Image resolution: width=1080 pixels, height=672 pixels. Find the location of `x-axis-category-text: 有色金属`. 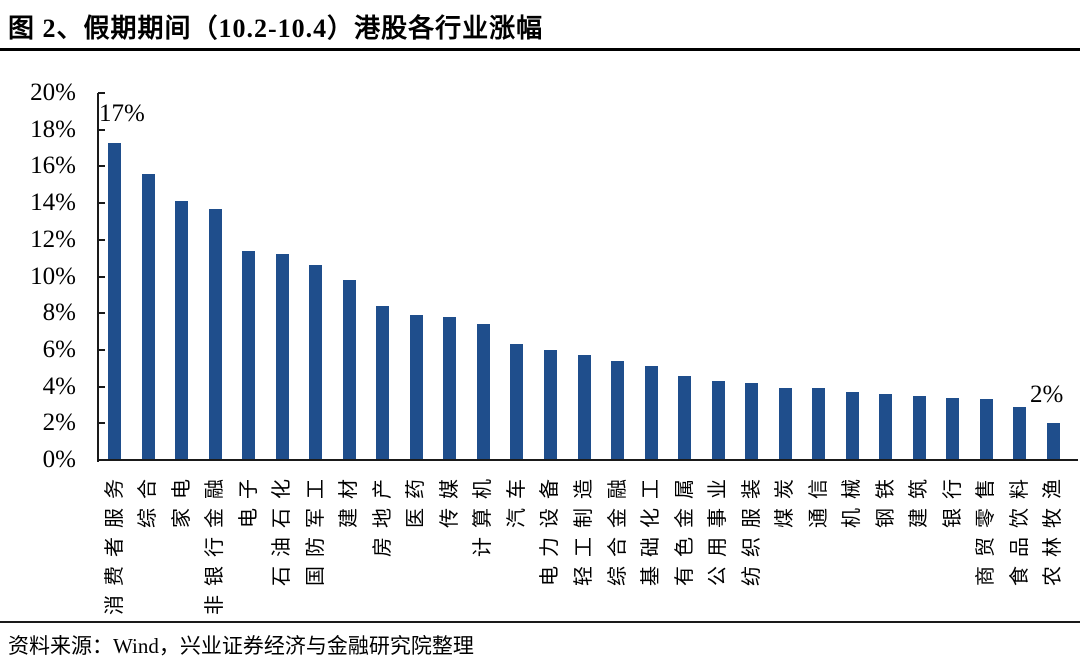

x-axis-category-text: 有色金属 is located at coordinates (684, 528).